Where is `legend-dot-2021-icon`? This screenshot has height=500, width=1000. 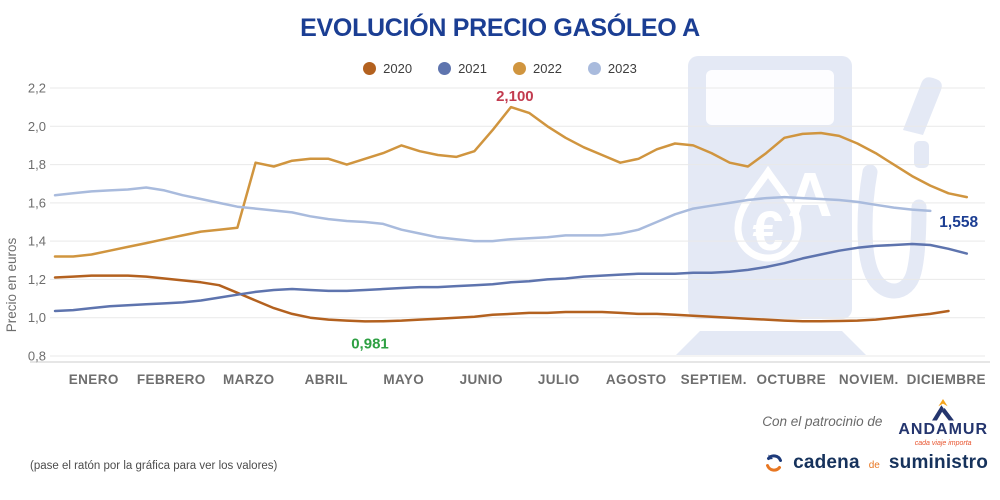
legend-dot-2021-icon is located at coordinates (445, 68).